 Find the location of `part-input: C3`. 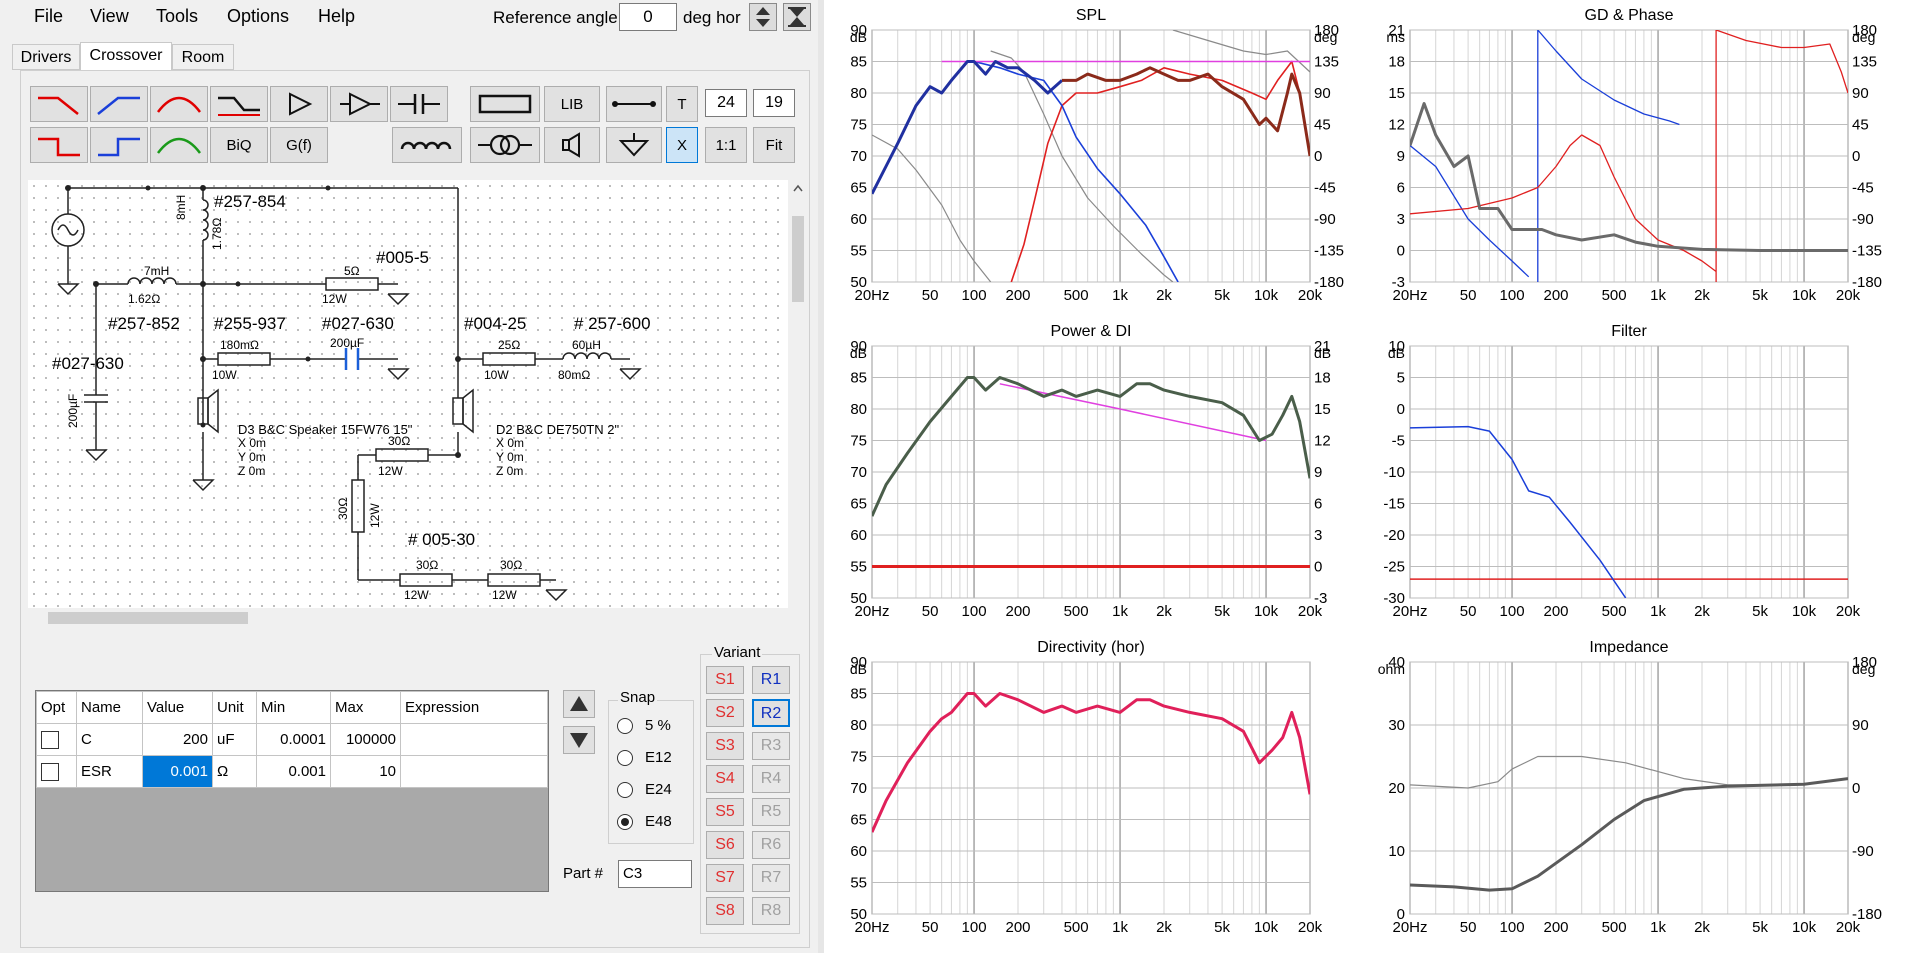

part-input: C3 is located at coordinates (655, 874).